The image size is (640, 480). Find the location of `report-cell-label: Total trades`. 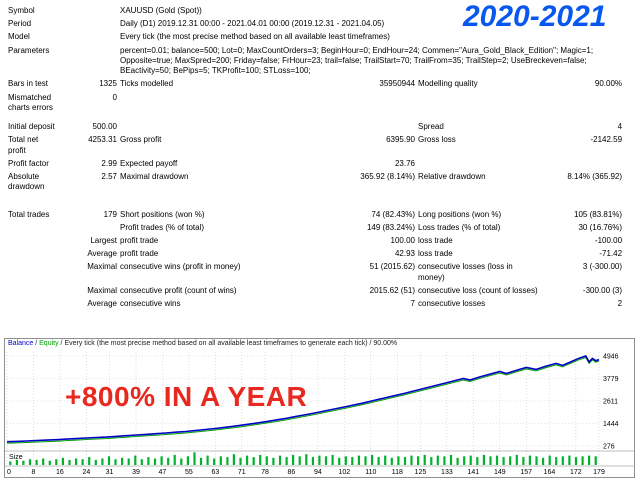

report-cell-label: Total trades is located at coordinates (29, 214).